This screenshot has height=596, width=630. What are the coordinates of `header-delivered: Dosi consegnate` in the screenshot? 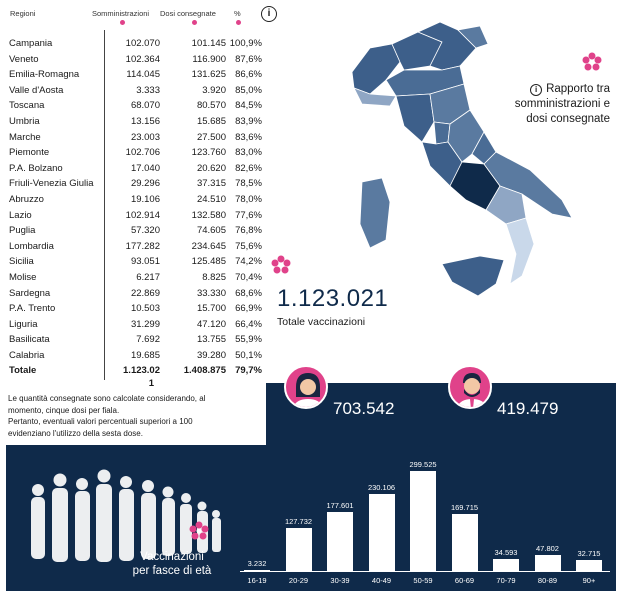 It's located at (188, 13).